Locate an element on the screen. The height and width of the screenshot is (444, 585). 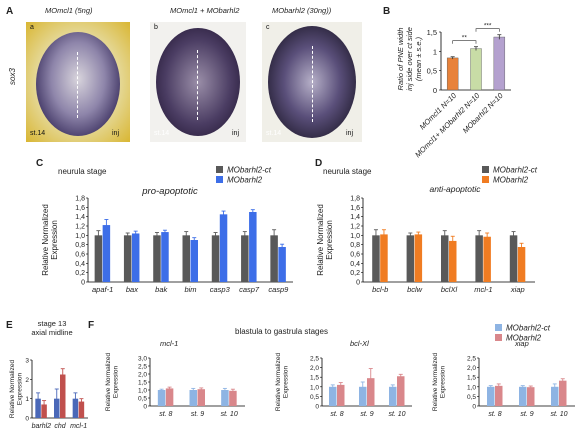
embryo-inj-a: inj is located at coordinates (116, 133).